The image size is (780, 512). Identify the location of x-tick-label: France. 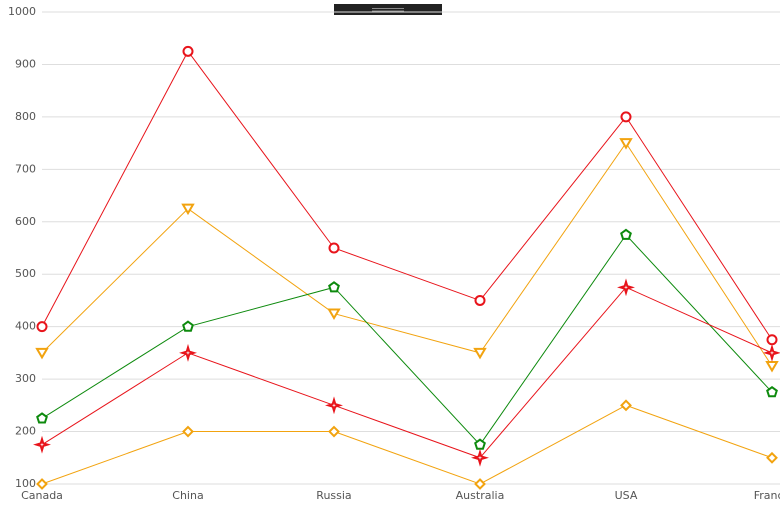
(767, 495).